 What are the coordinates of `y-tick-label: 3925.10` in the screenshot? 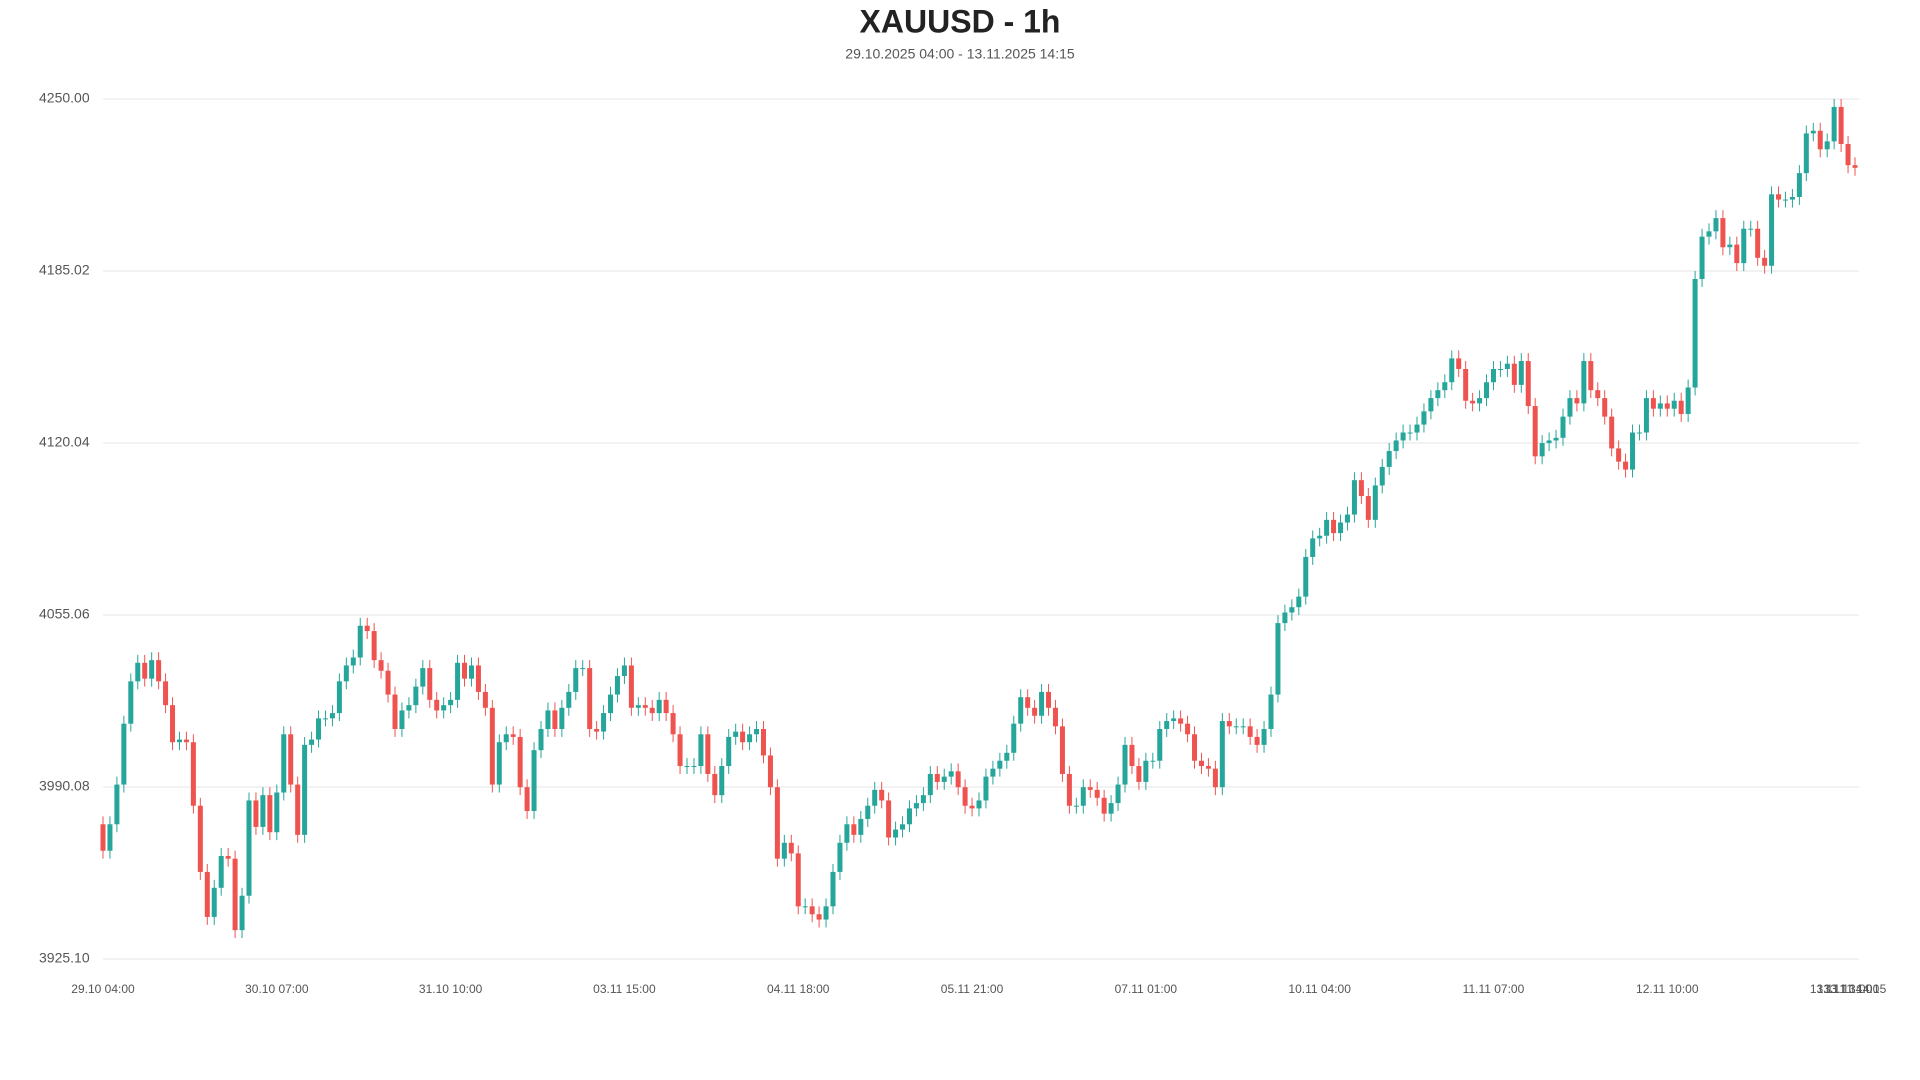 It's located at (64, 958).